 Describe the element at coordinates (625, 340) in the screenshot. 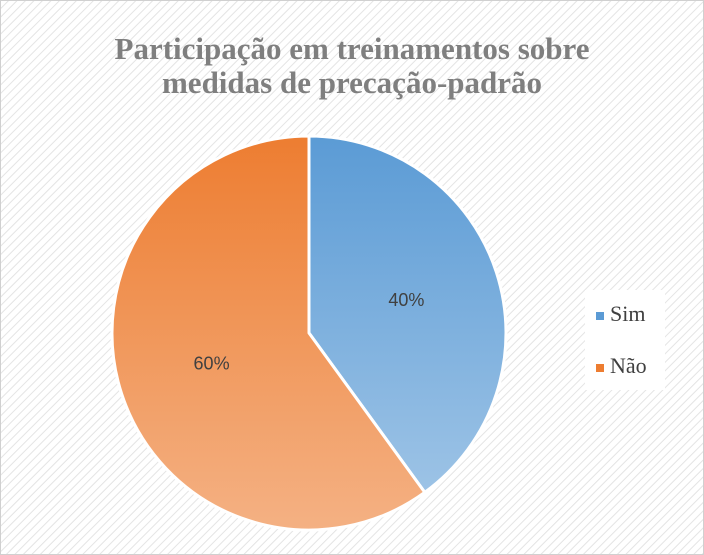

I see `legend-box` at that location.